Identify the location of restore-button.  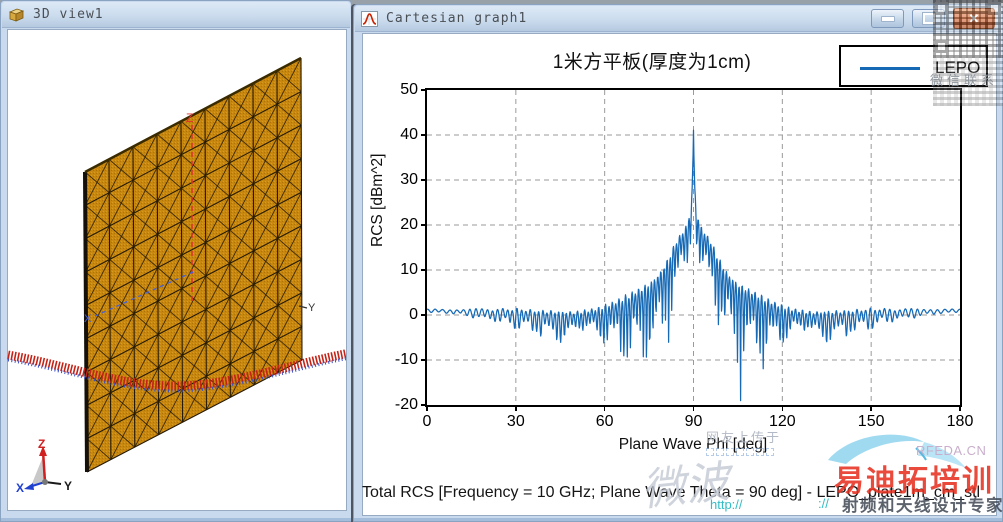
(928, 18).